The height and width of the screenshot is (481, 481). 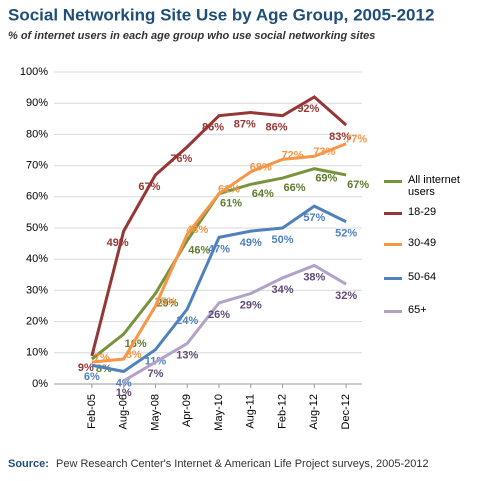 What do you see at coordinates (37, 103) in the screenshot?
I see `y-tick-label: 90%` at bounding box center [37, 103].